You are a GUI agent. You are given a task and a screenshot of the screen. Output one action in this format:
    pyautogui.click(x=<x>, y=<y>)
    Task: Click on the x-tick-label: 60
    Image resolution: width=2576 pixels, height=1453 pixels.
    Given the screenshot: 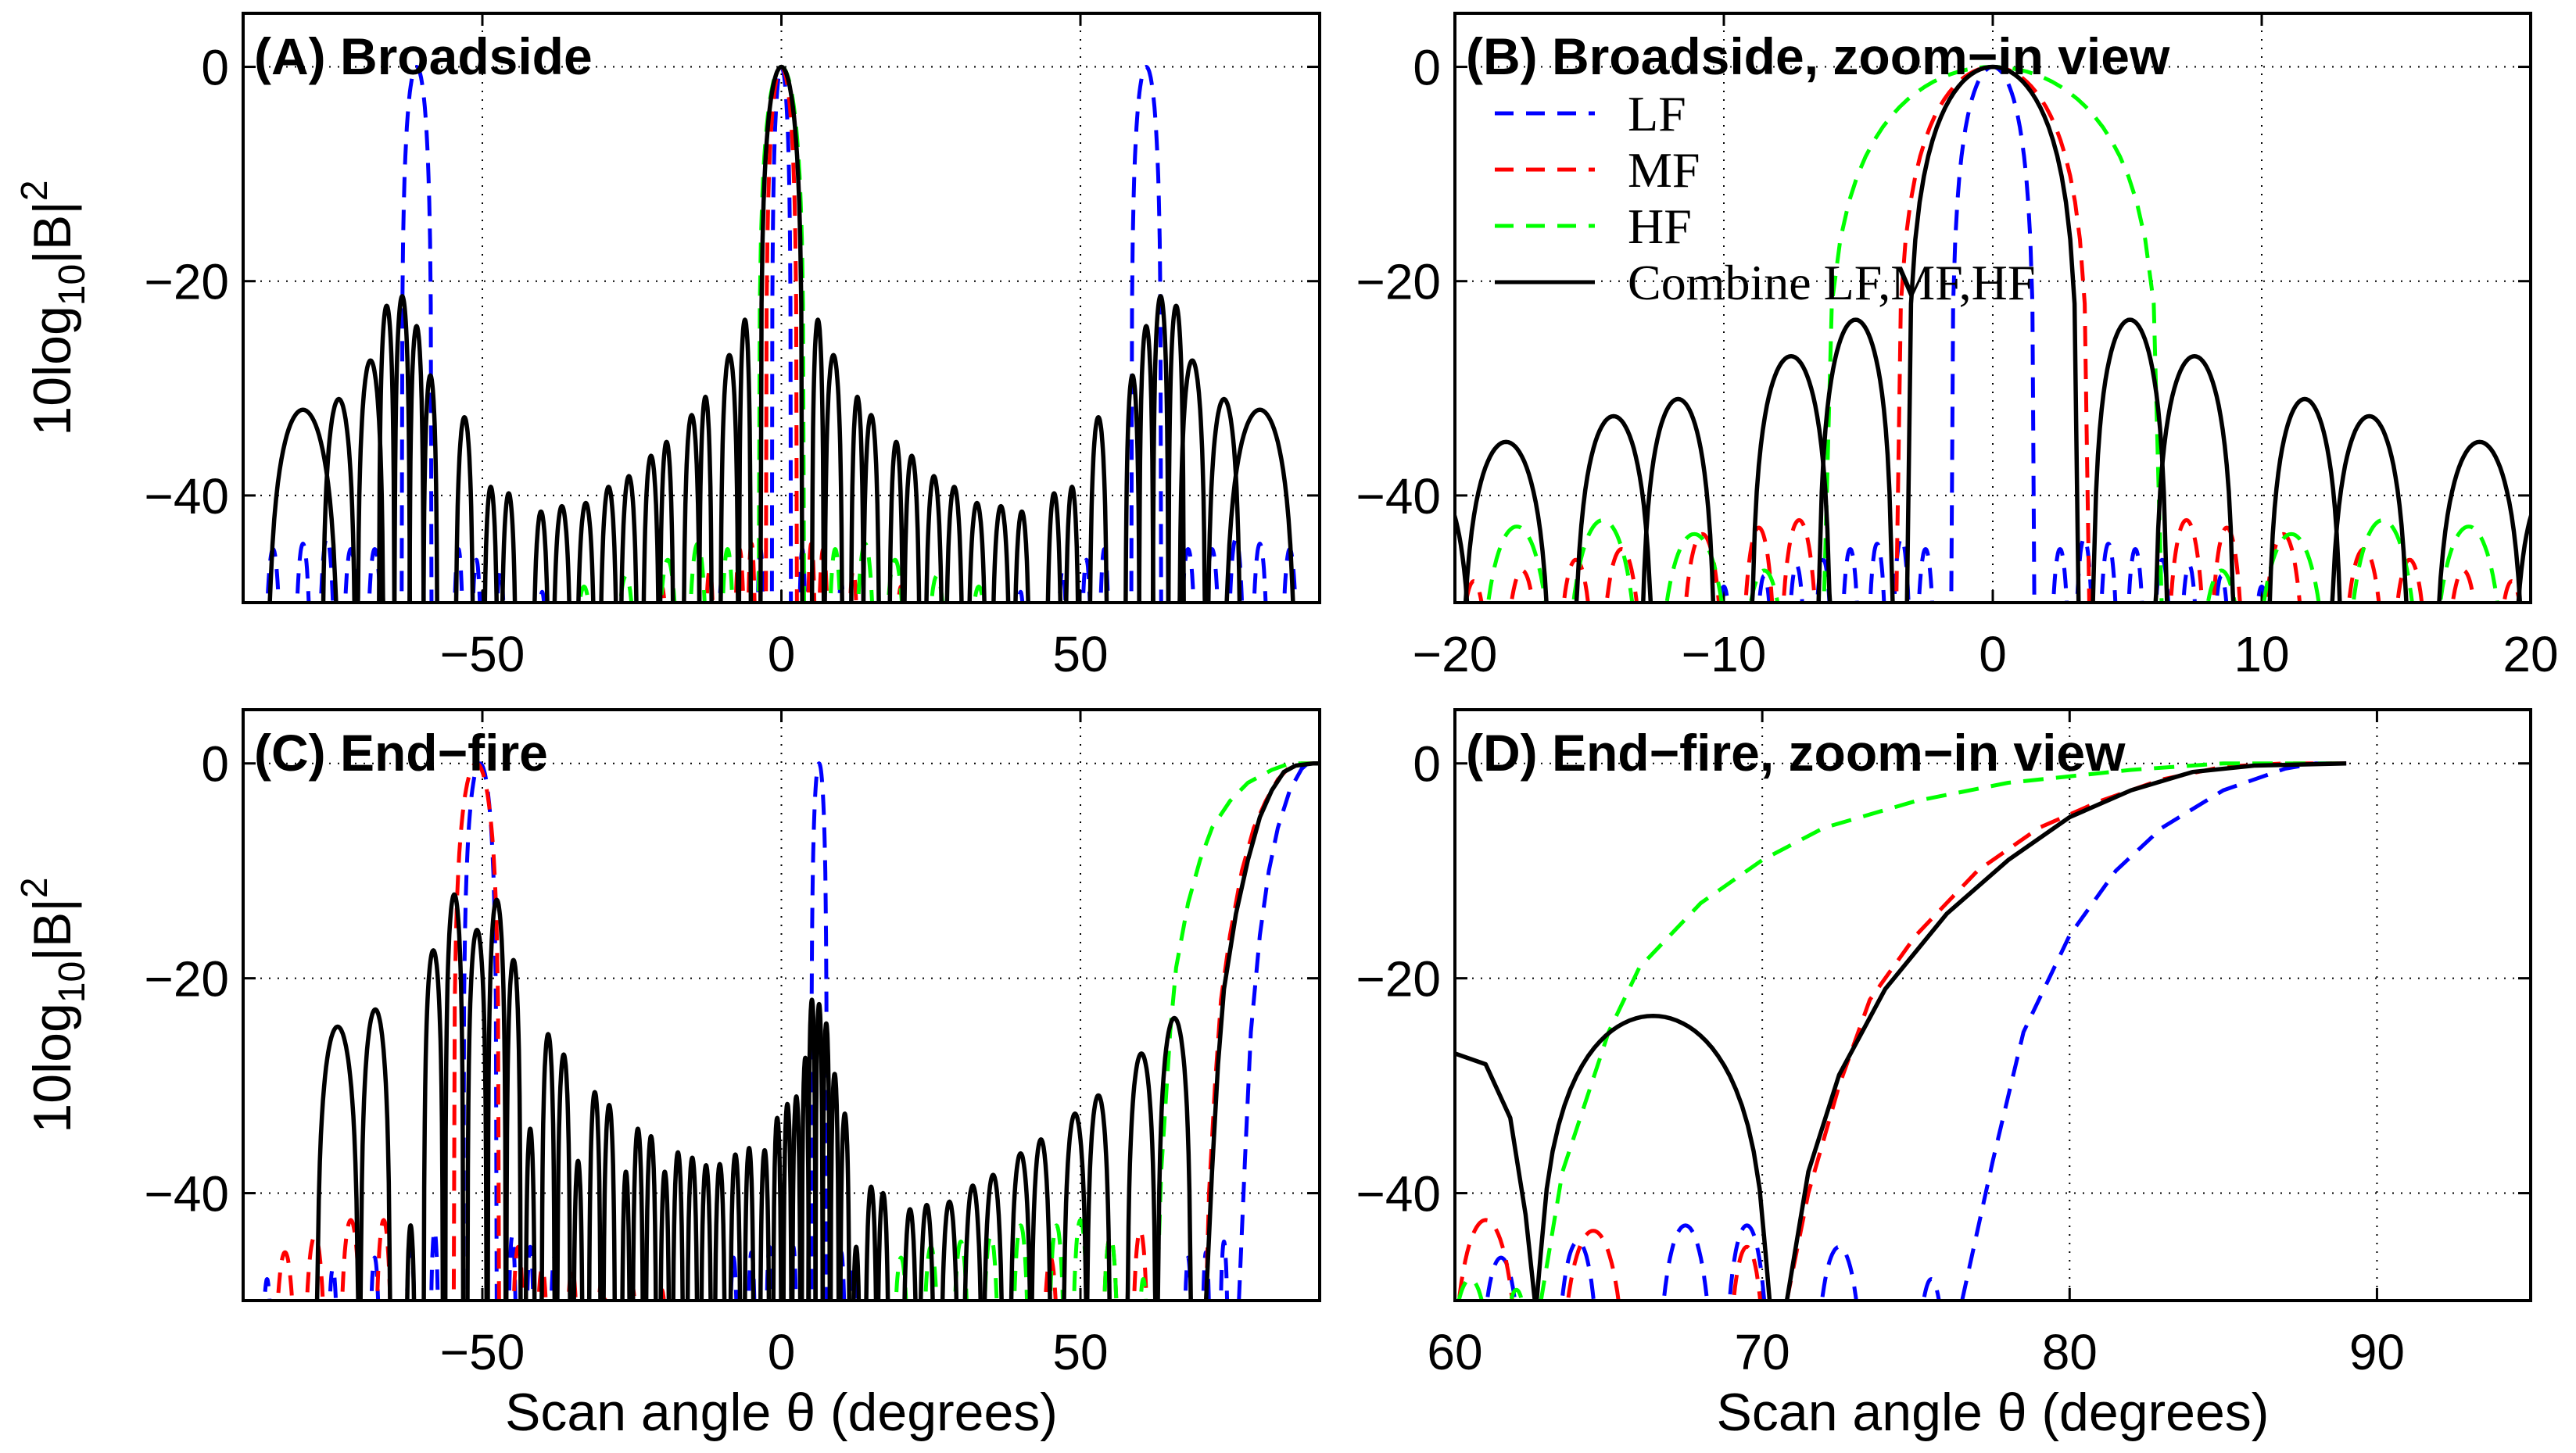 What is the action you would take?
    pyautogui.click(x=1454, y=1352)
    